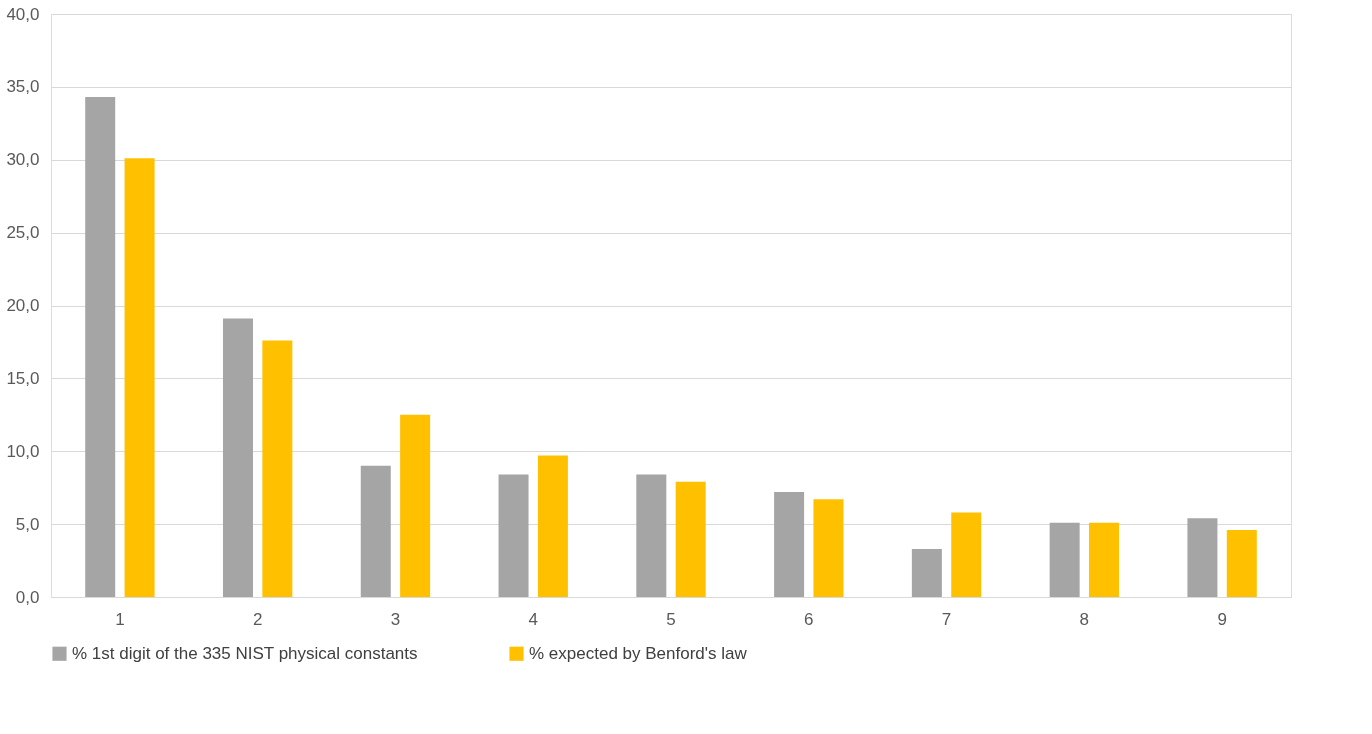 The height and width of the screenshot is (734, 1372). I want to click on y-tick-label: 20,0, so click(23, 305).